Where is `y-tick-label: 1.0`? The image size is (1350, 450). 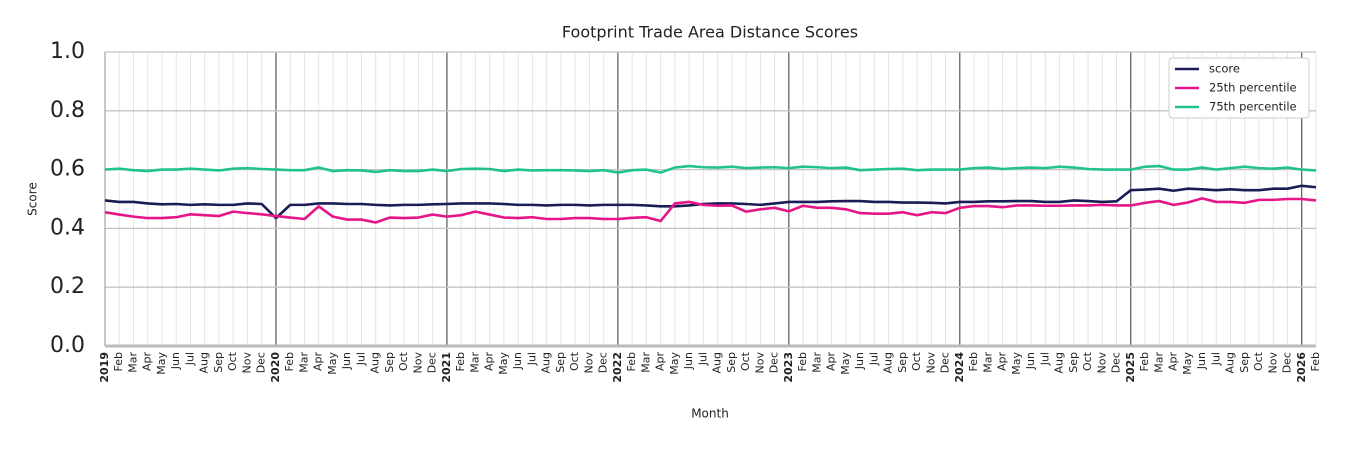
y-tick-label: 1.0 is located at coordinates (67, 51).